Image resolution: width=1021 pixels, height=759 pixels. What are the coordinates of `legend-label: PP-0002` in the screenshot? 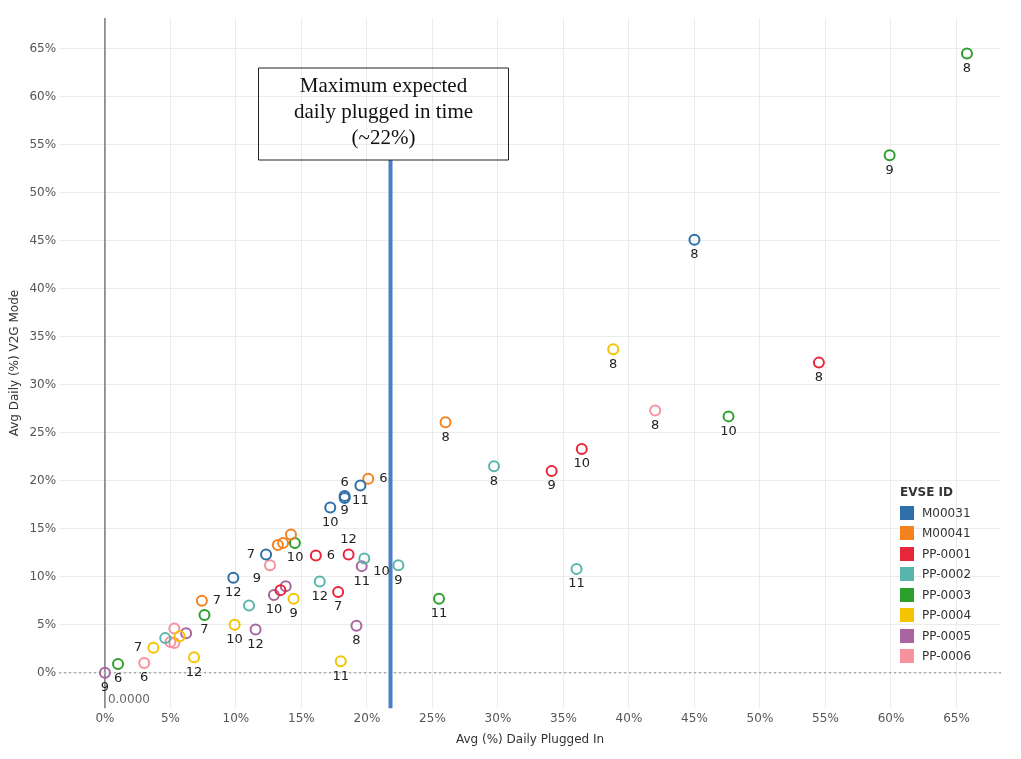 It's located at (947, 574).